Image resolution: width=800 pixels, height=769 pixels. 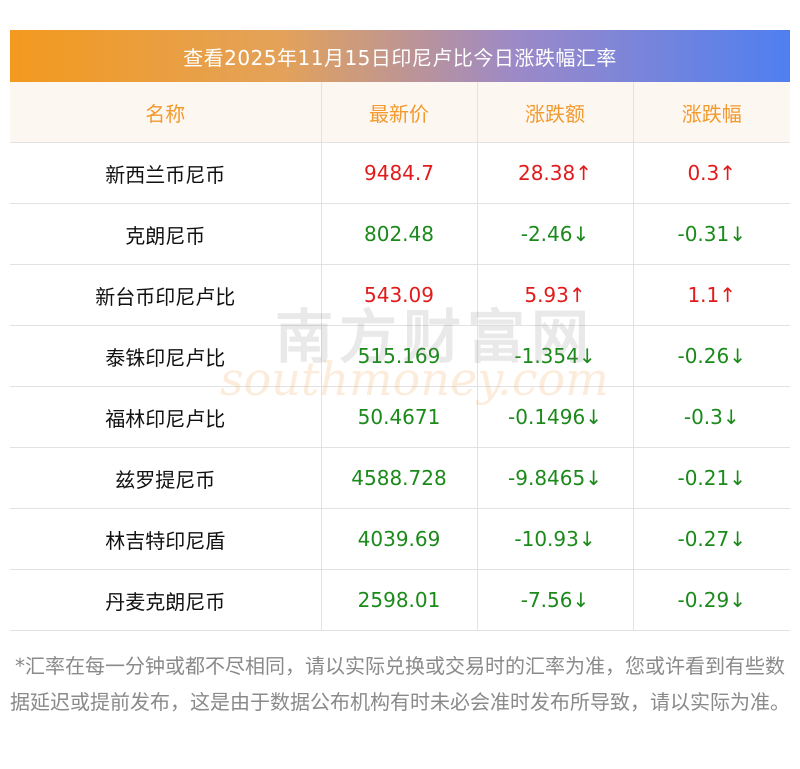 I want to click on column-header-name: 名称, so click(x=166, y=112).